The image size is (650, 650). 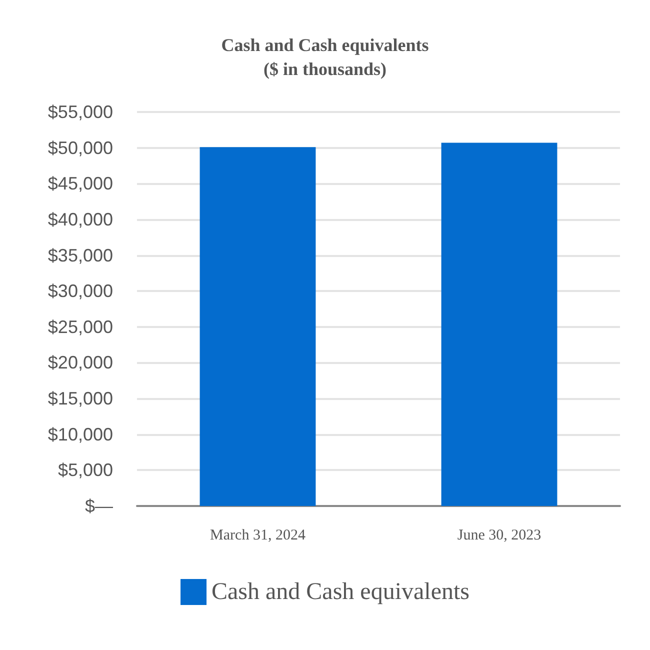 I want to click on y-tick-label: $20,000, so click(x=80, y=362).